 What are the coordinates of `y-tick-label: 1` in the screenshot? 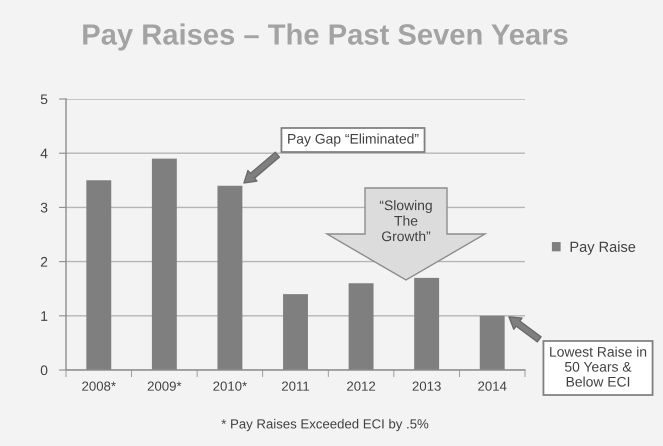 It's located at (44, 316).